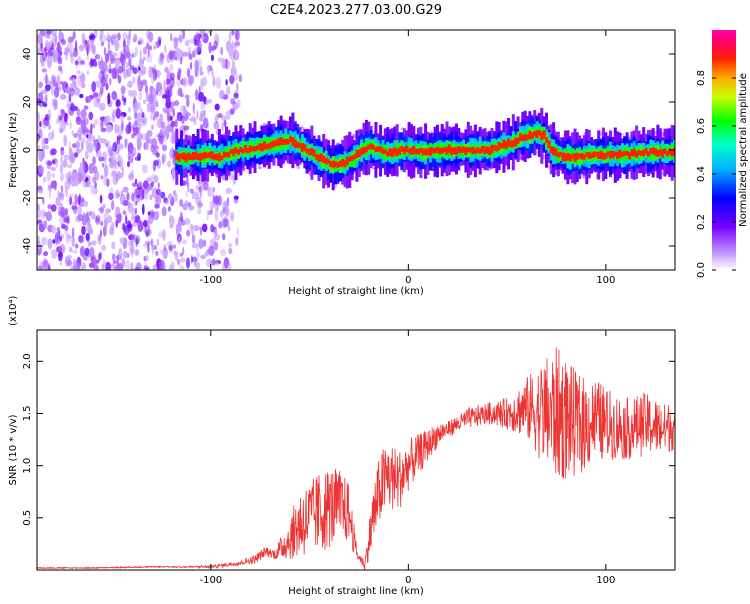 Image resolution: width=750 pixels, height=604 pixels. I want to click on colorbar-ticks: 0.0 0.2 0.4 0.6 0.8, so click(716, 174).